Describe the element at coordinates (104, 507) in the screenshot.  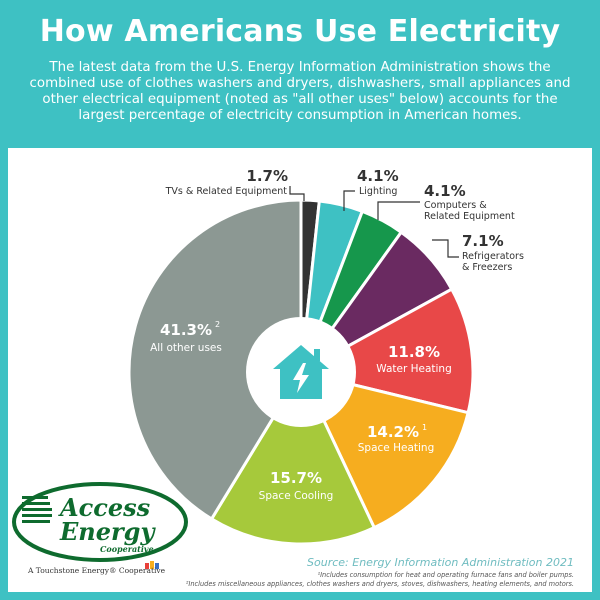
I see `logo-line1: Access` at that location.